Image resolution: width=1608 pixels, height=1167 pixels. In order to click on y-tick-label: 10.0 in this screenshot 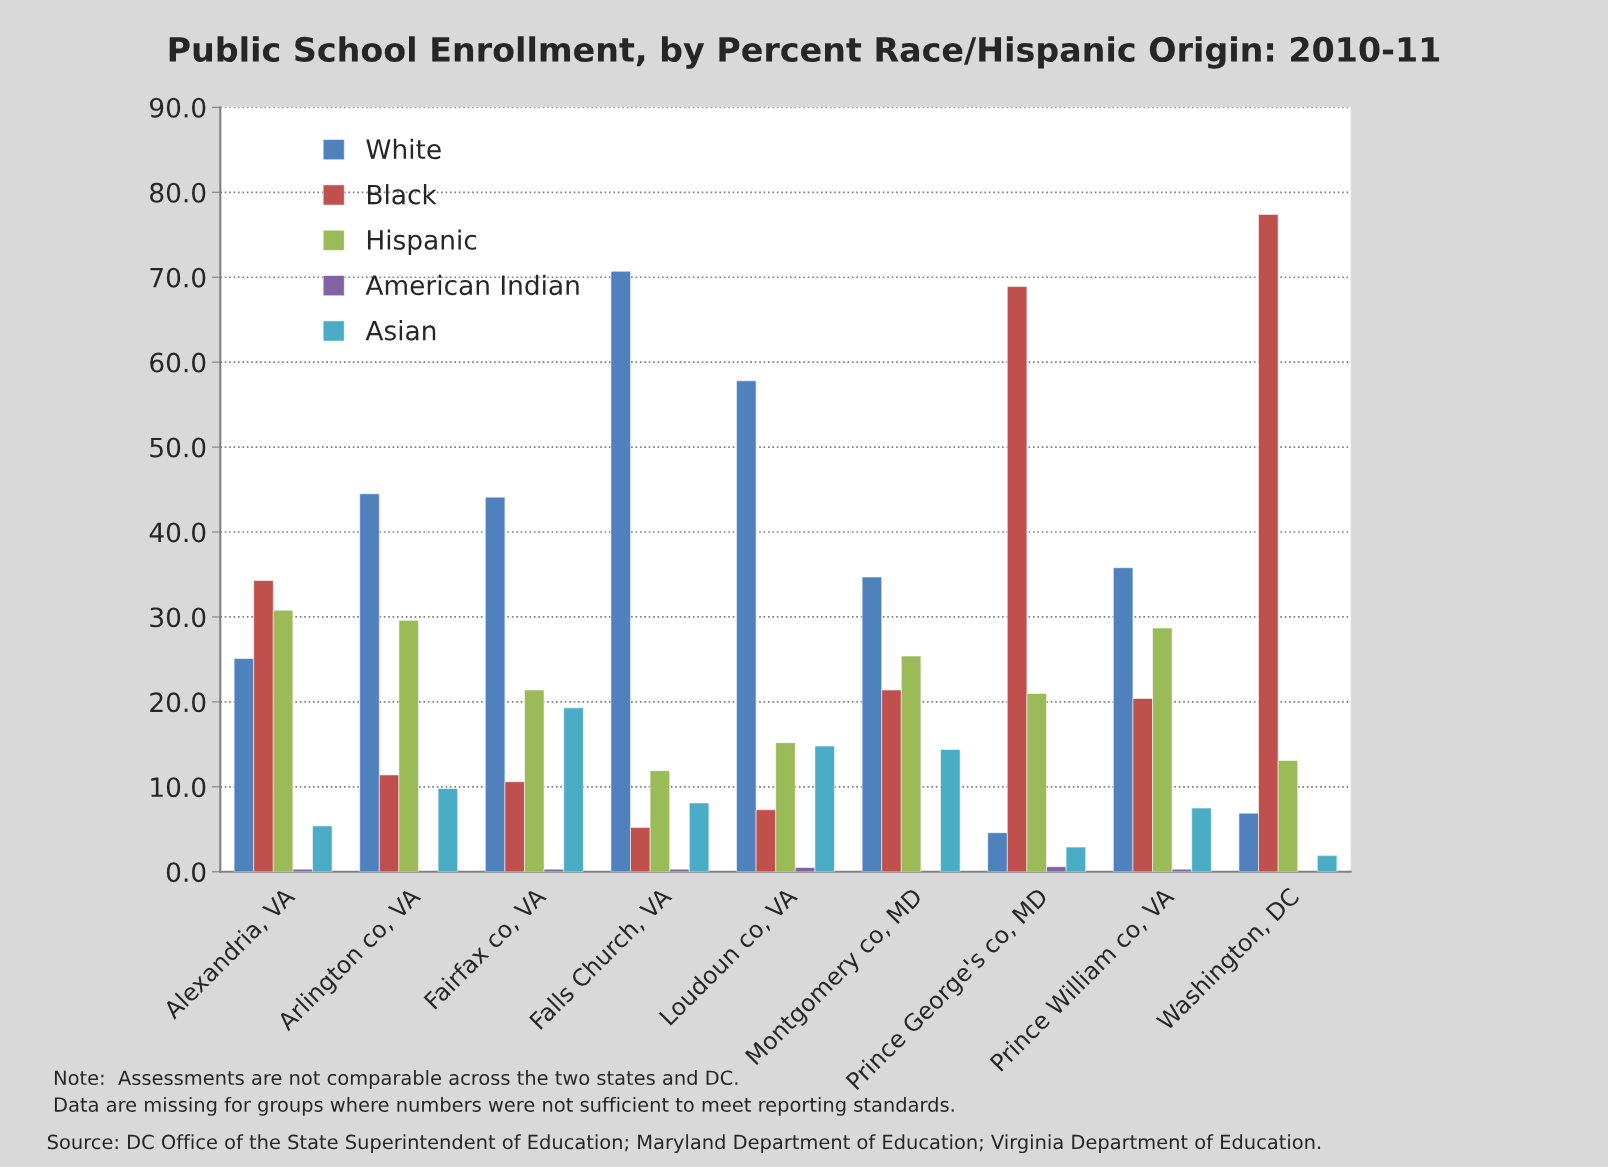, I will do `click(178, 787)`.